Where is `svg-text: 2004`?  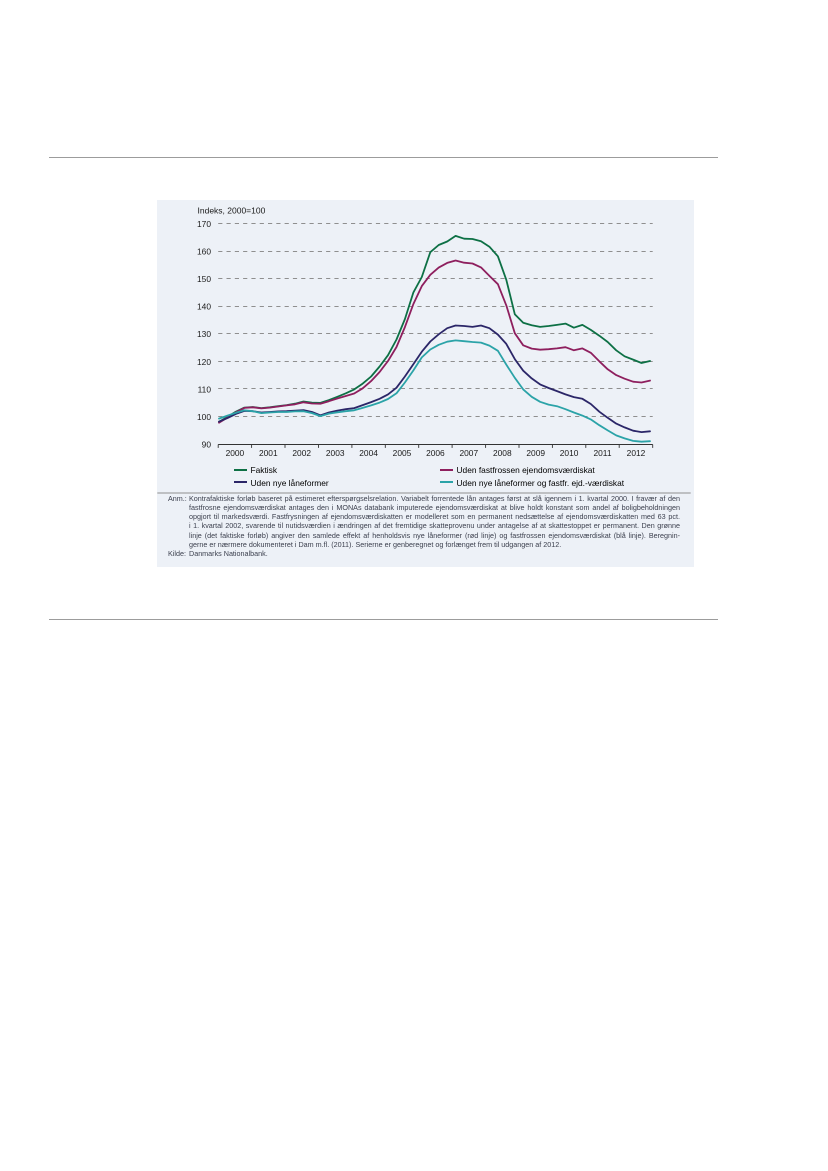 svg-text: 2004 is located at coordinates (368, 453).